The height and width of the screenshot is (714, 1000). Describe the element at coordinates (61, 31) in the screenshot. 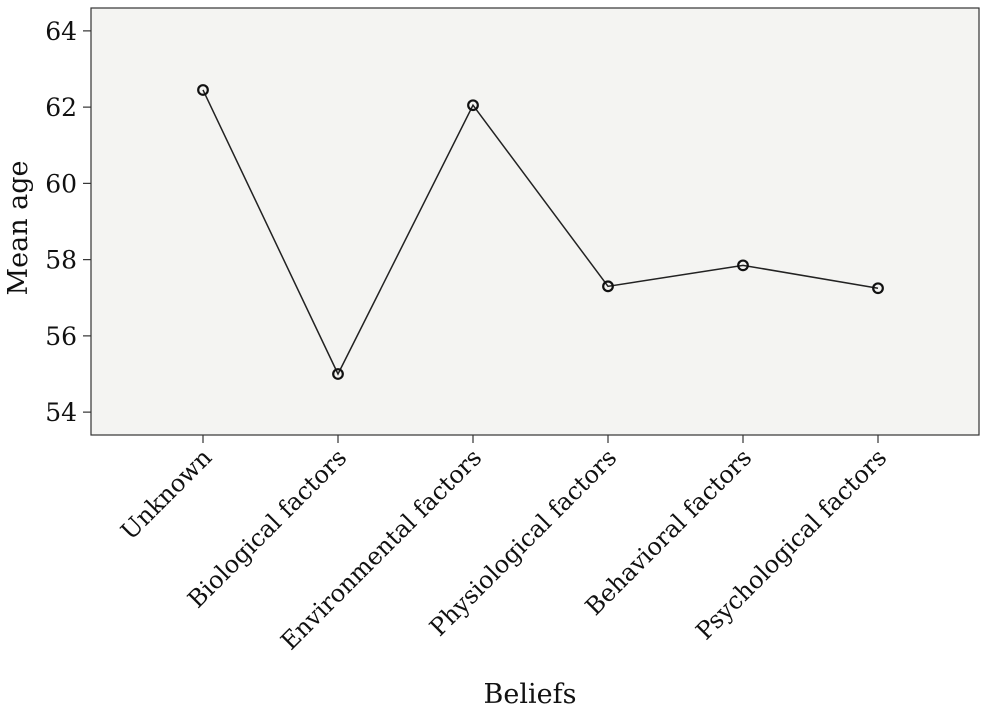

I see `y-tick-label: 64` at that location.